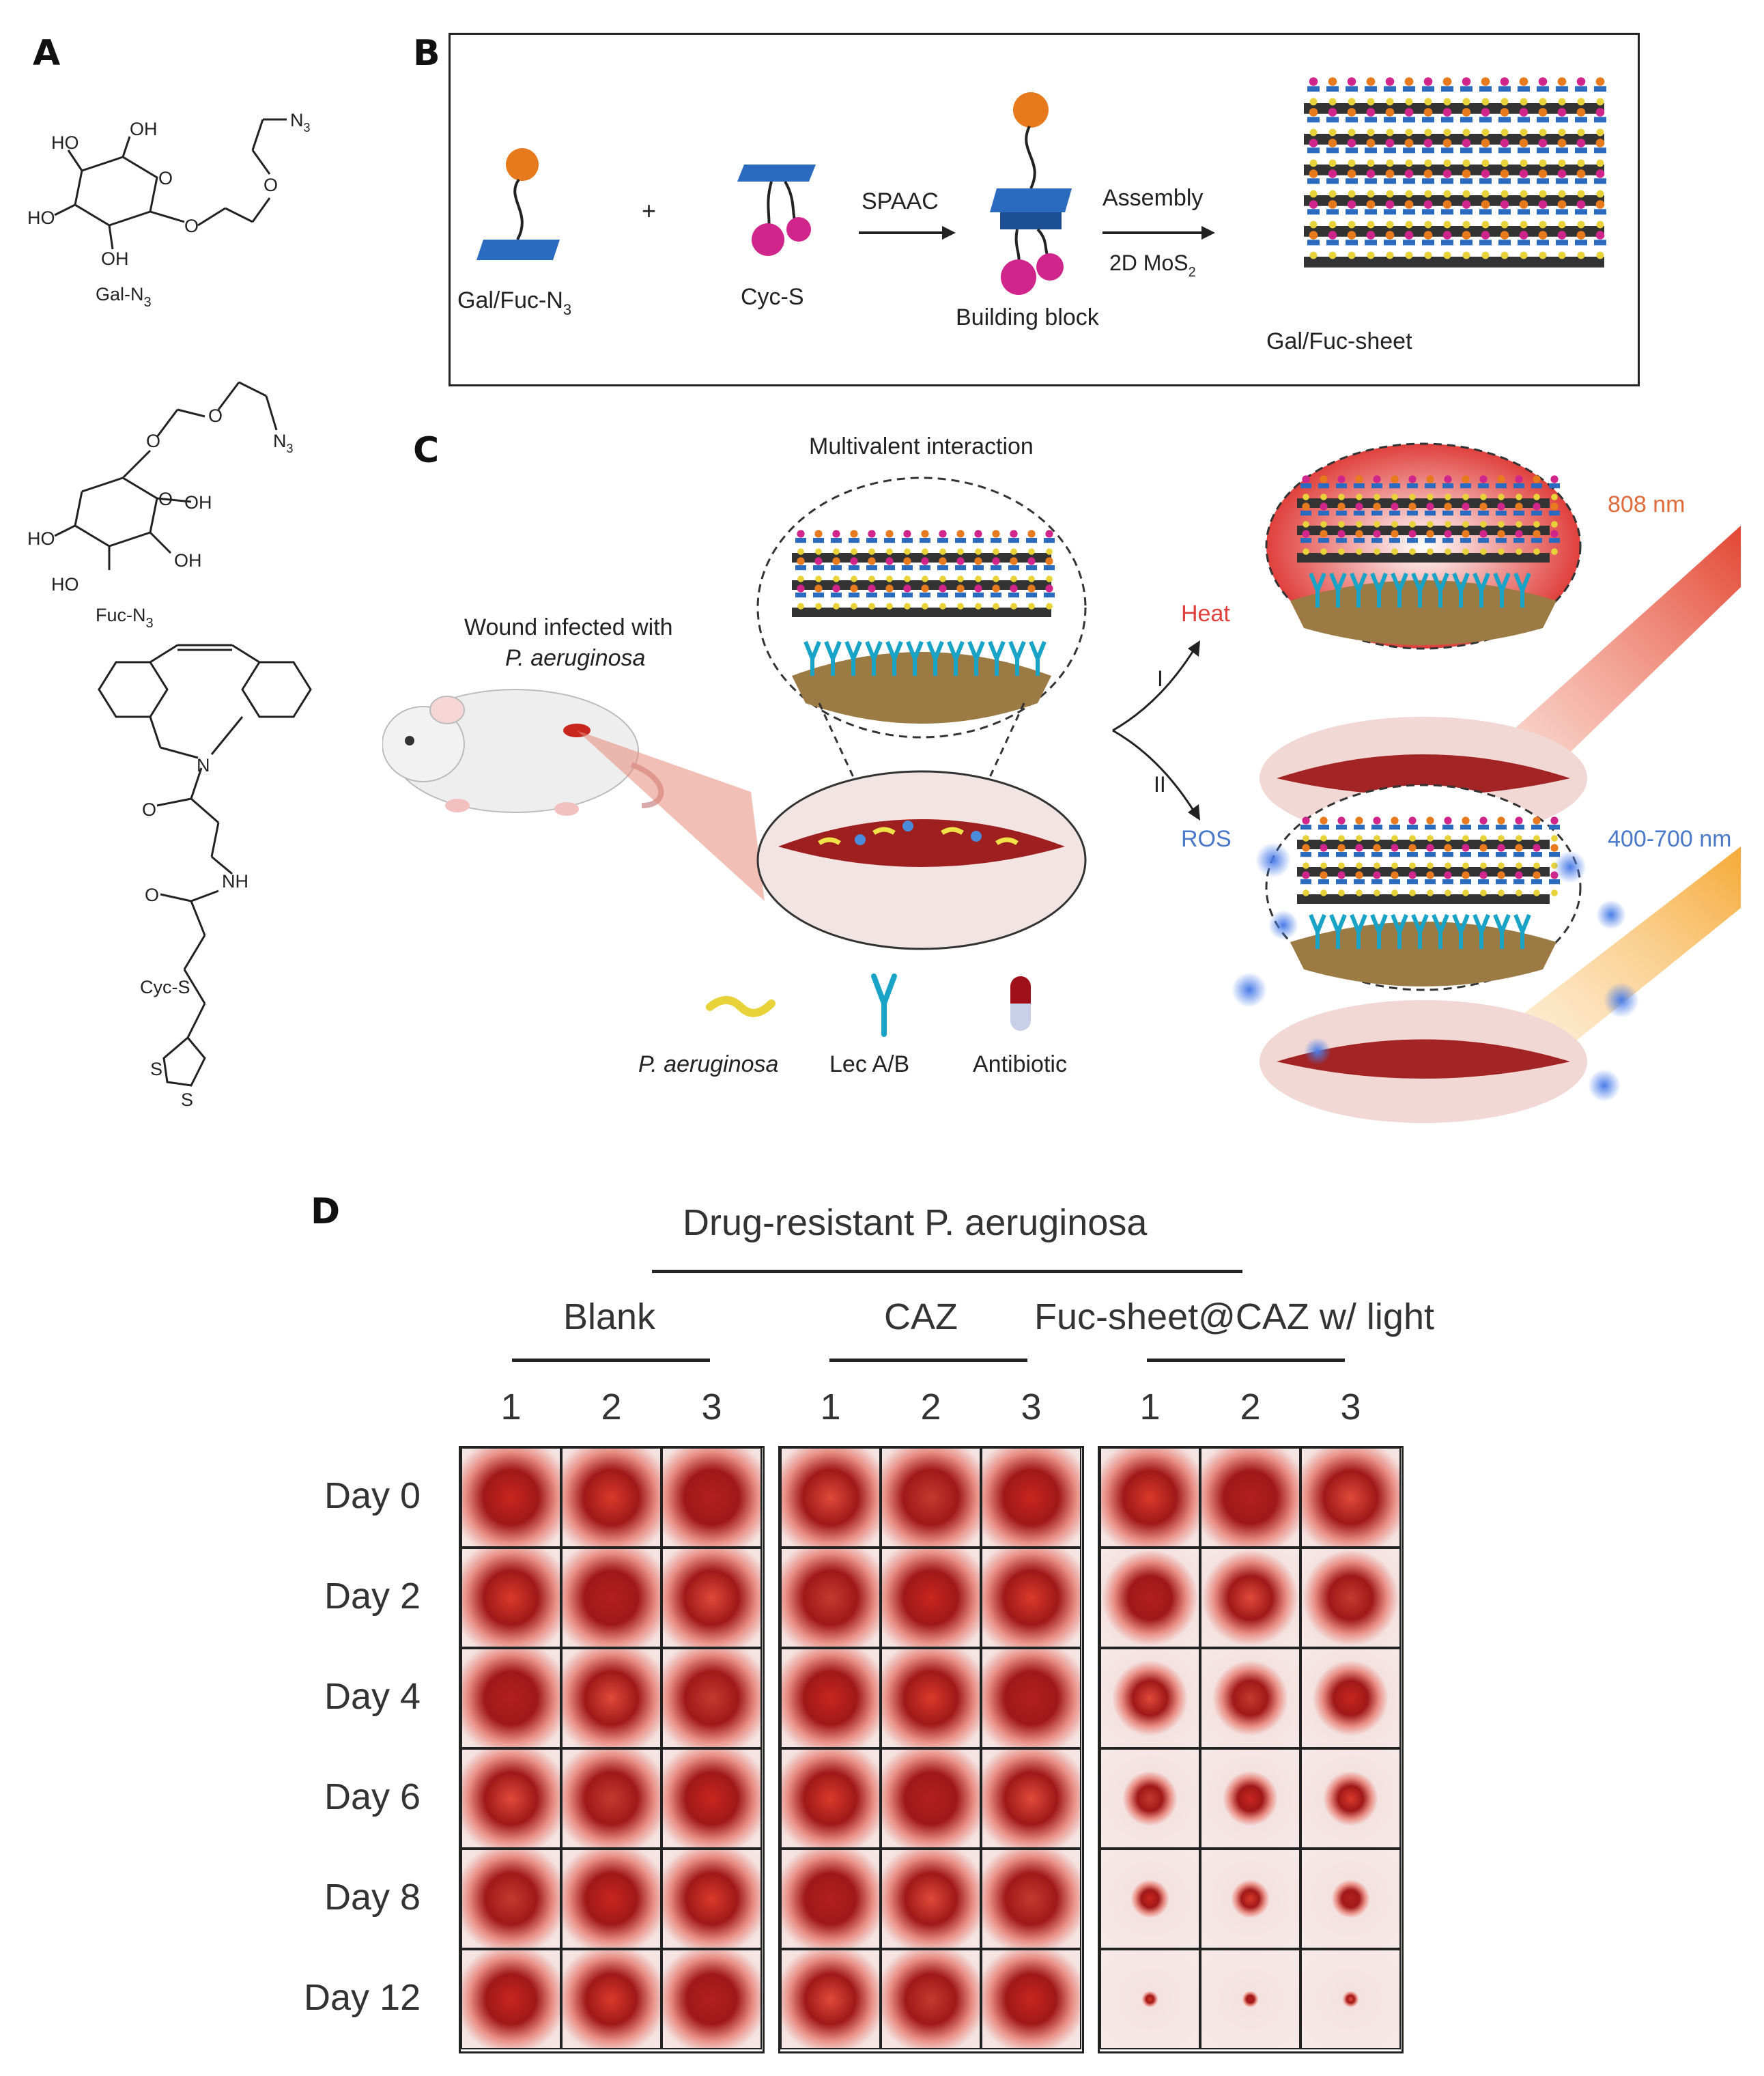 The image size is (1764, 2076). What do you see at coordinates (568, 627) in the screenshot?
I see `wound-infected-label: Wound infected with` at bounding box center [568, 627].